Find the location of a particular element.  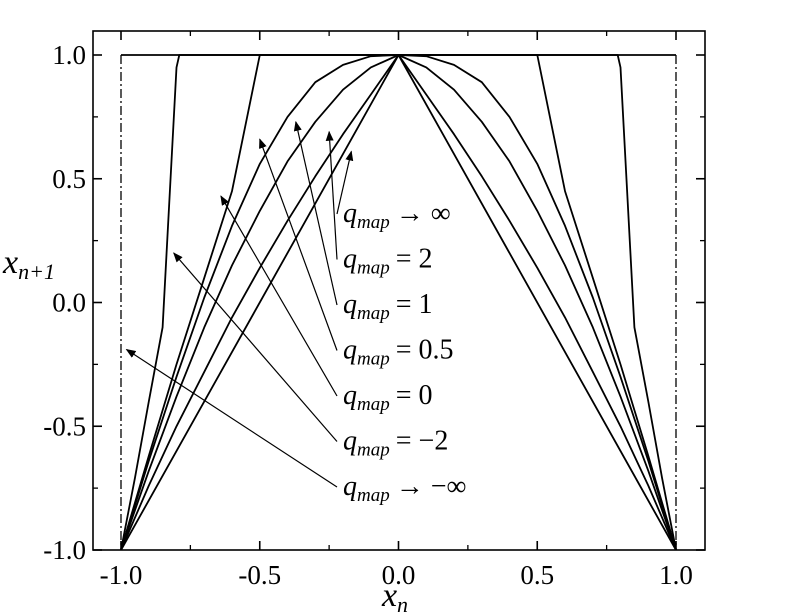

annotation-label: qmap → −∞ is located at coordinates (405, 488).